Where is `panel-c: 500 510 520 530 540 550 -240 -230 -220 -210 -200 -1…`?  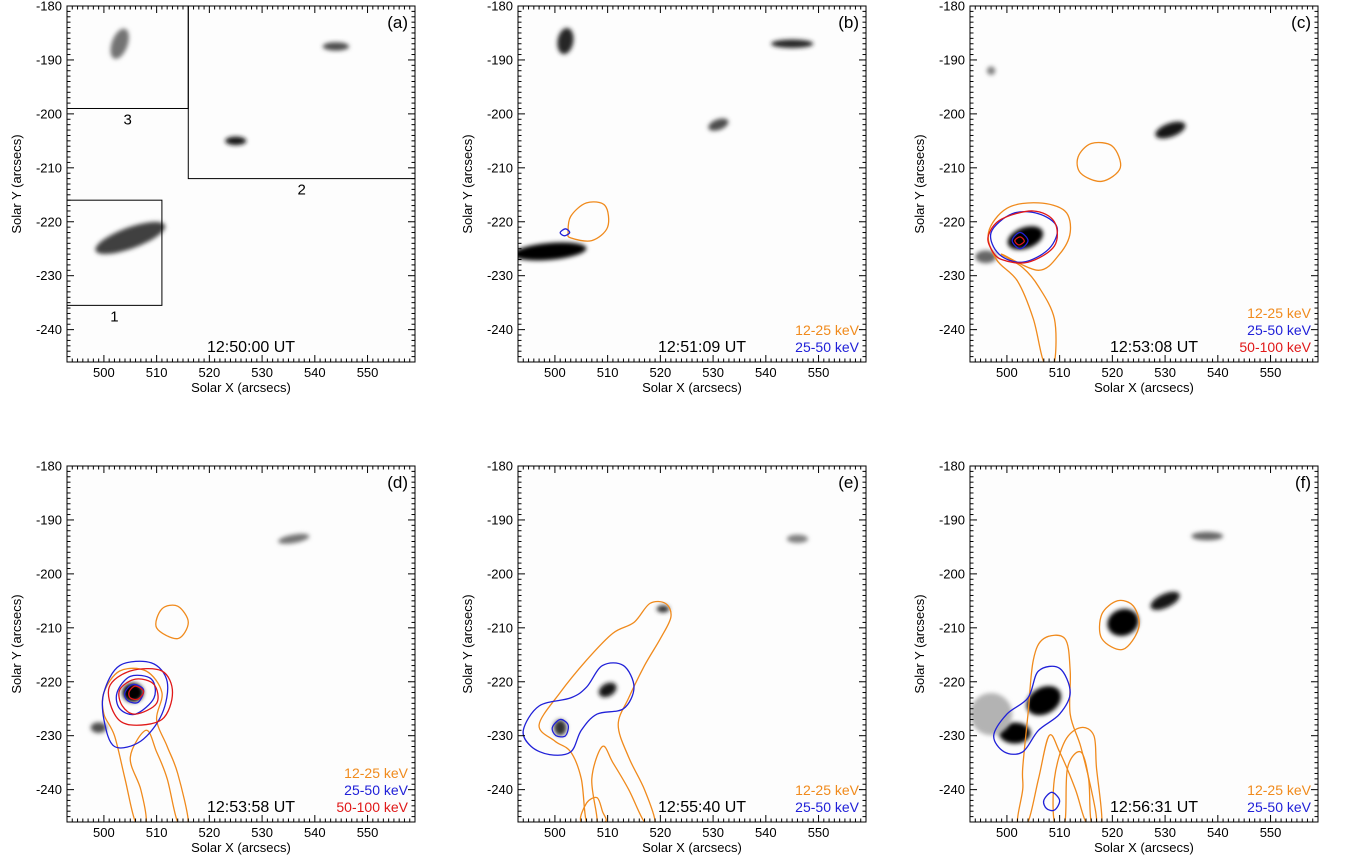 panel-c: 500 510 520 530 540 550 -240 -230 -220 -210 -200 -1… is located at coordinates (1115, 197).